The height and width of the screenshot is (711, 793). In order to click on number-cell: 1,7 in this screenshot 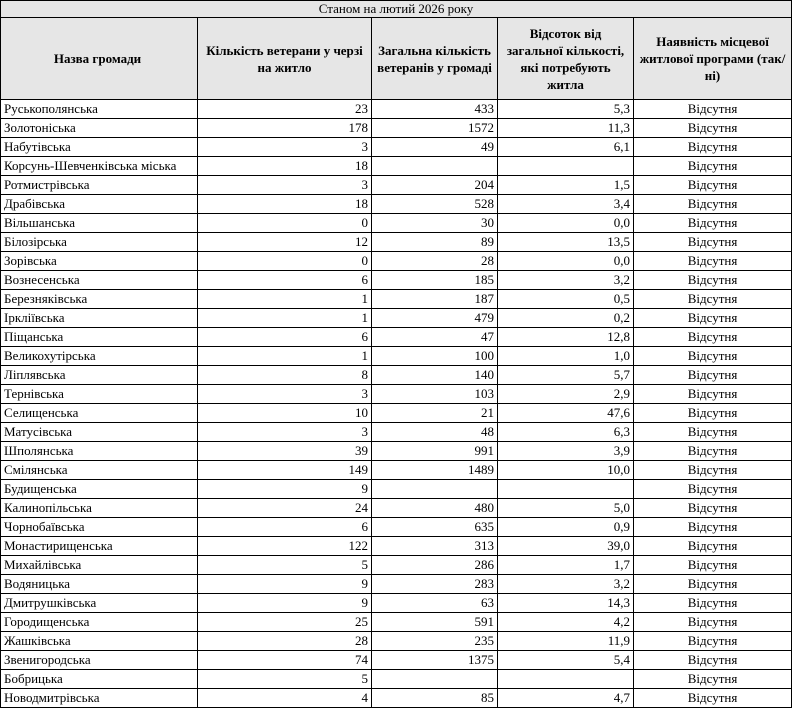, I will do `click(565, 565)`.